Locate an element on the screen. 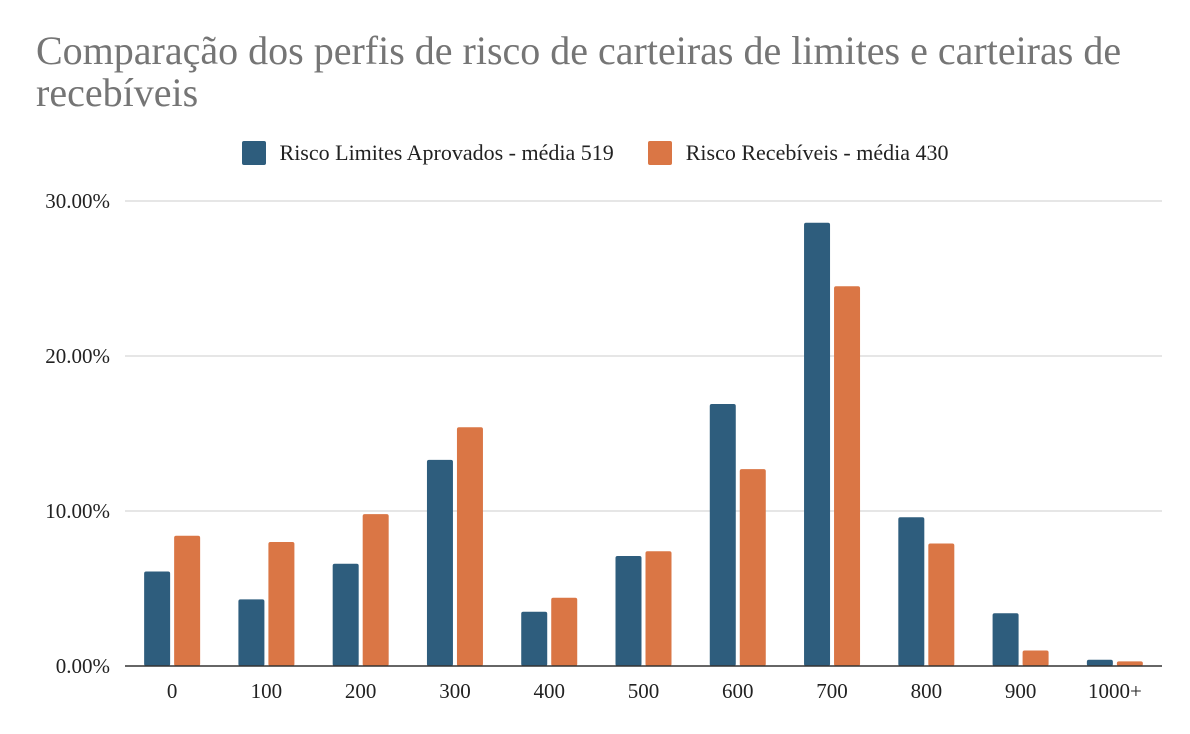 The width and height of the screenshot is (1190, 734). x-tick-label: 100 is located at coordinates (267, 691).